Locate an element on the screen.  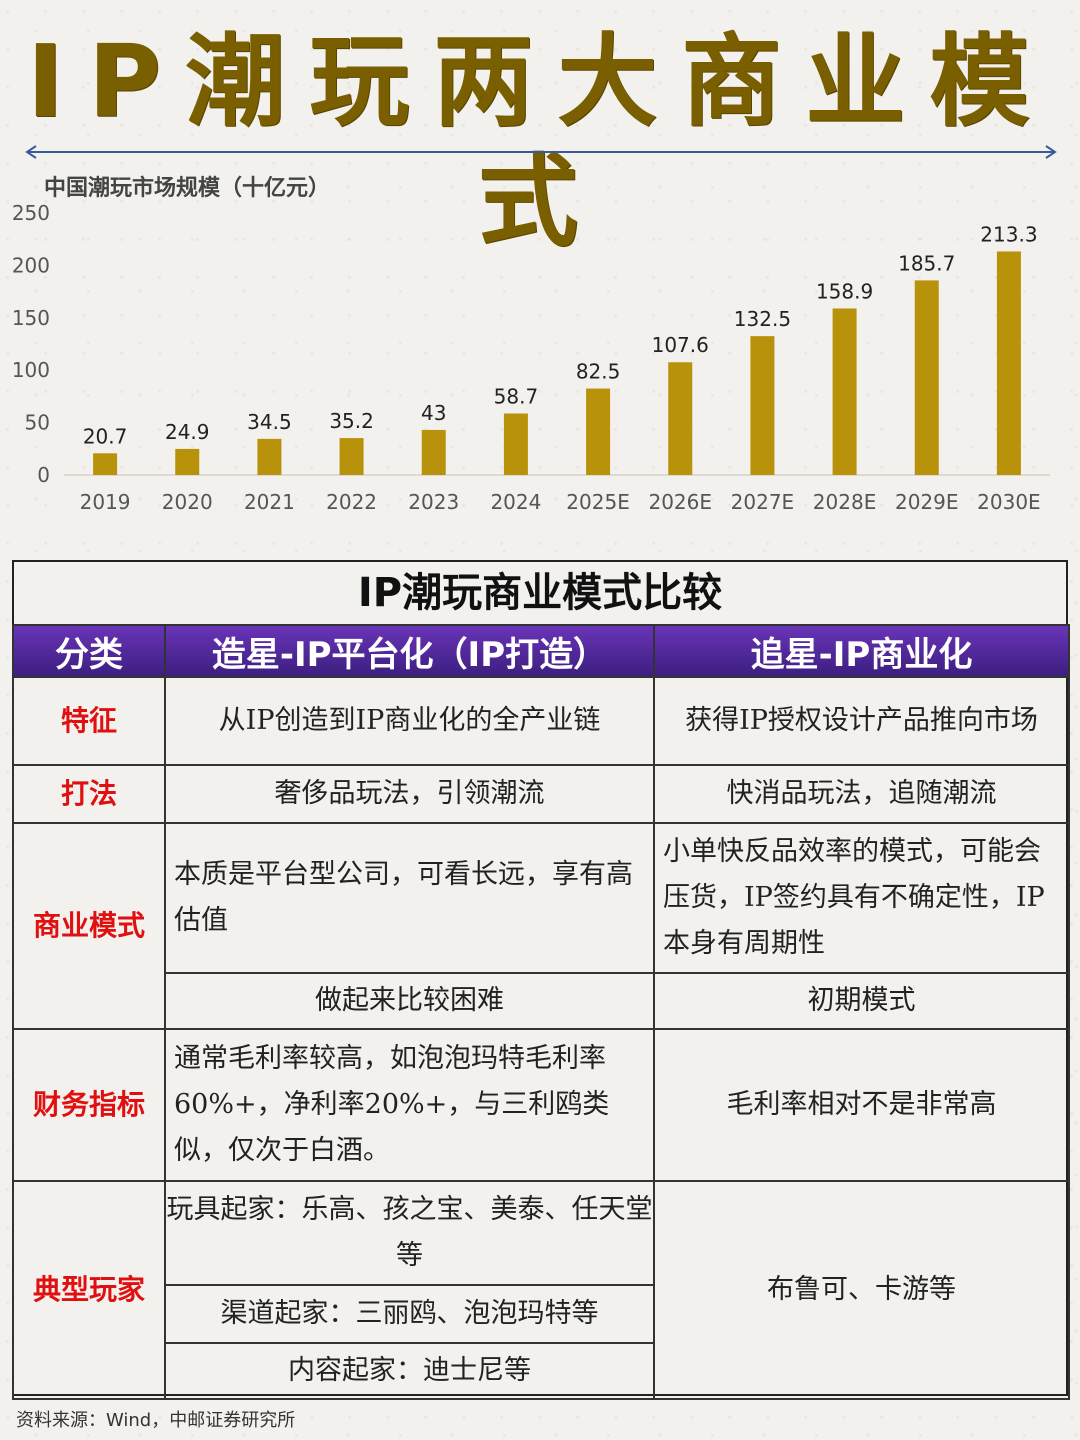
cell-play-a: 奢侈品玩法，引领潮流 is located at coordinates (409, 794).